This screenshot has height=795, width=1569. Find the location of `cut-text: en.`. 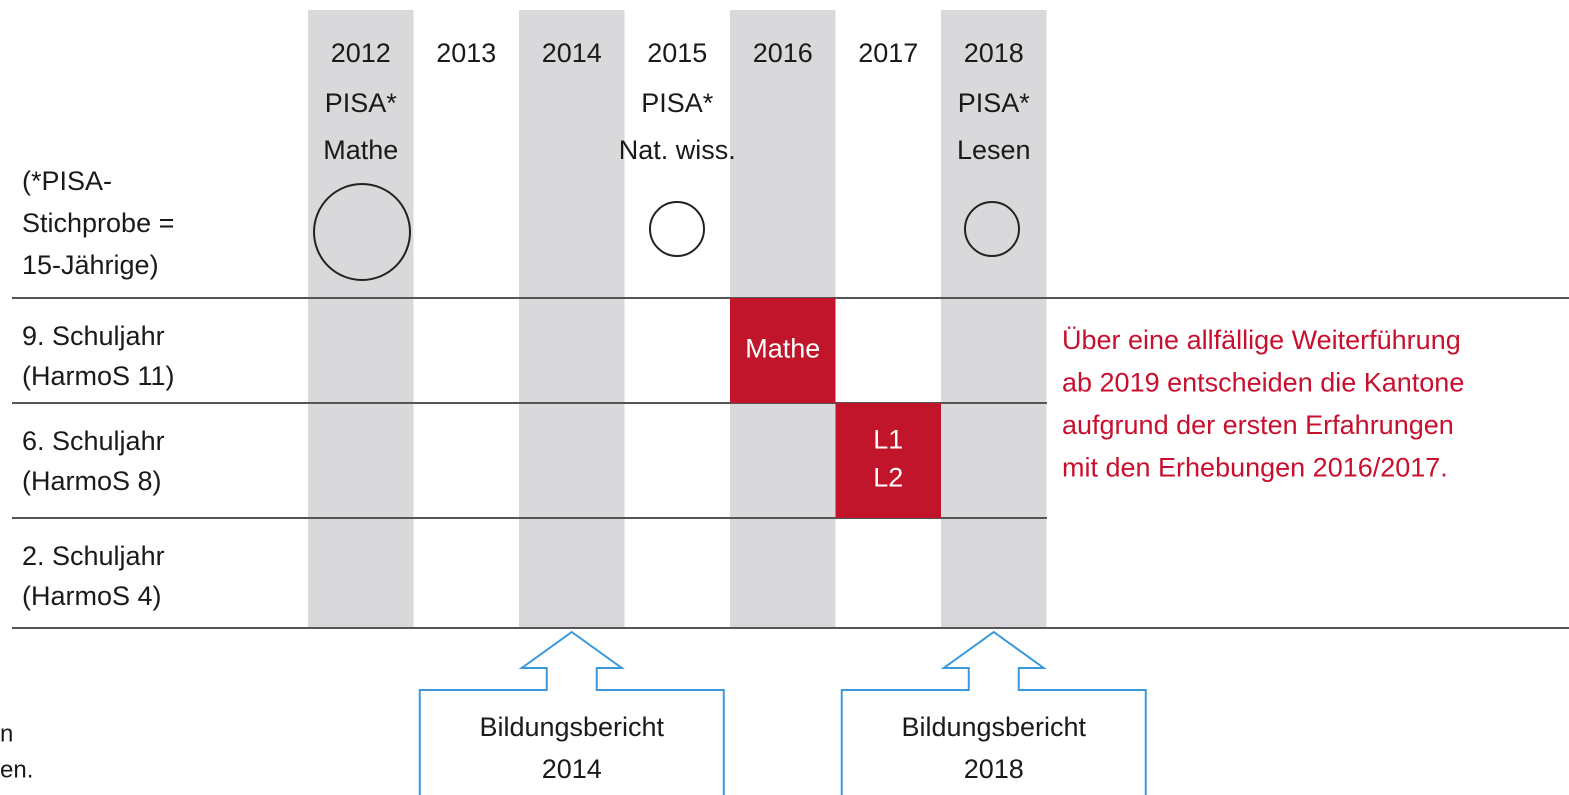

cut-text: en. is located at coordinates (16, 769).